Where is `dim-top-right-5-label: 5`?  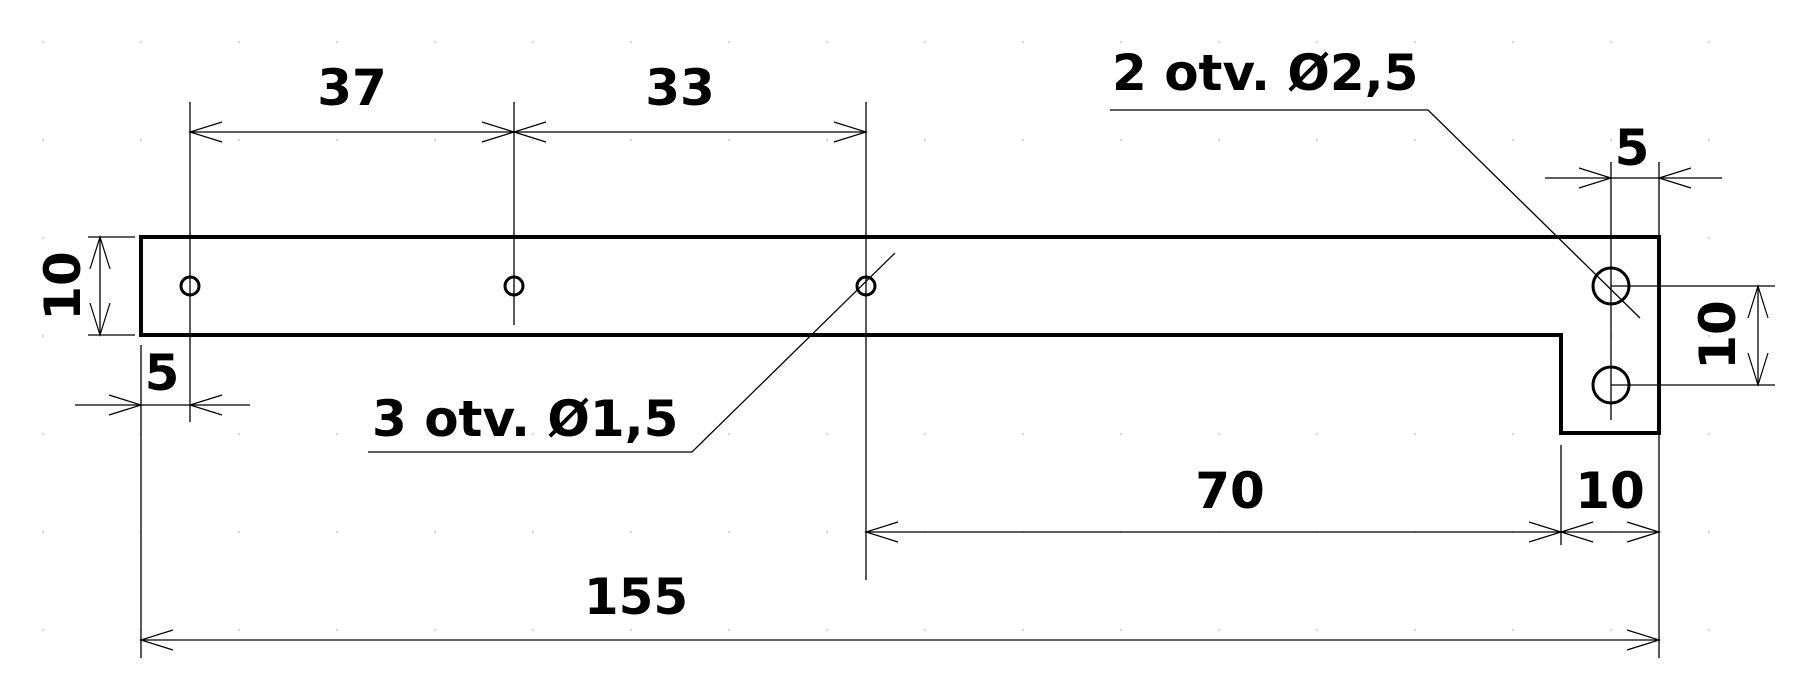 dim-top-right-5-label: 5 is located at coordinates (1632, 148).